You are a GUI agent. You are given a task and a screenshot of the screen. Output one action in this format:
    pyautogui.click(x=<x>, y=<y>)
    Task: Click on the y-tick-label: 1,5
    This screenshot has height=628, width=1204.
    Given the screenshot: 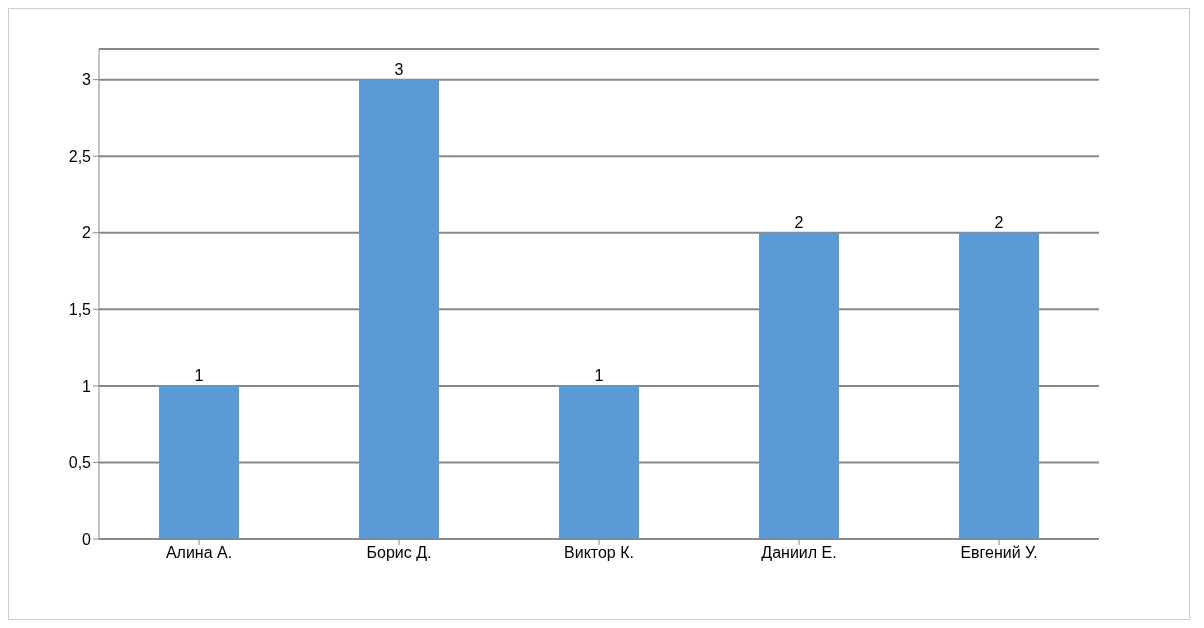 What is the action you would take?
    pyautogui.click(x=80, y=309)
    